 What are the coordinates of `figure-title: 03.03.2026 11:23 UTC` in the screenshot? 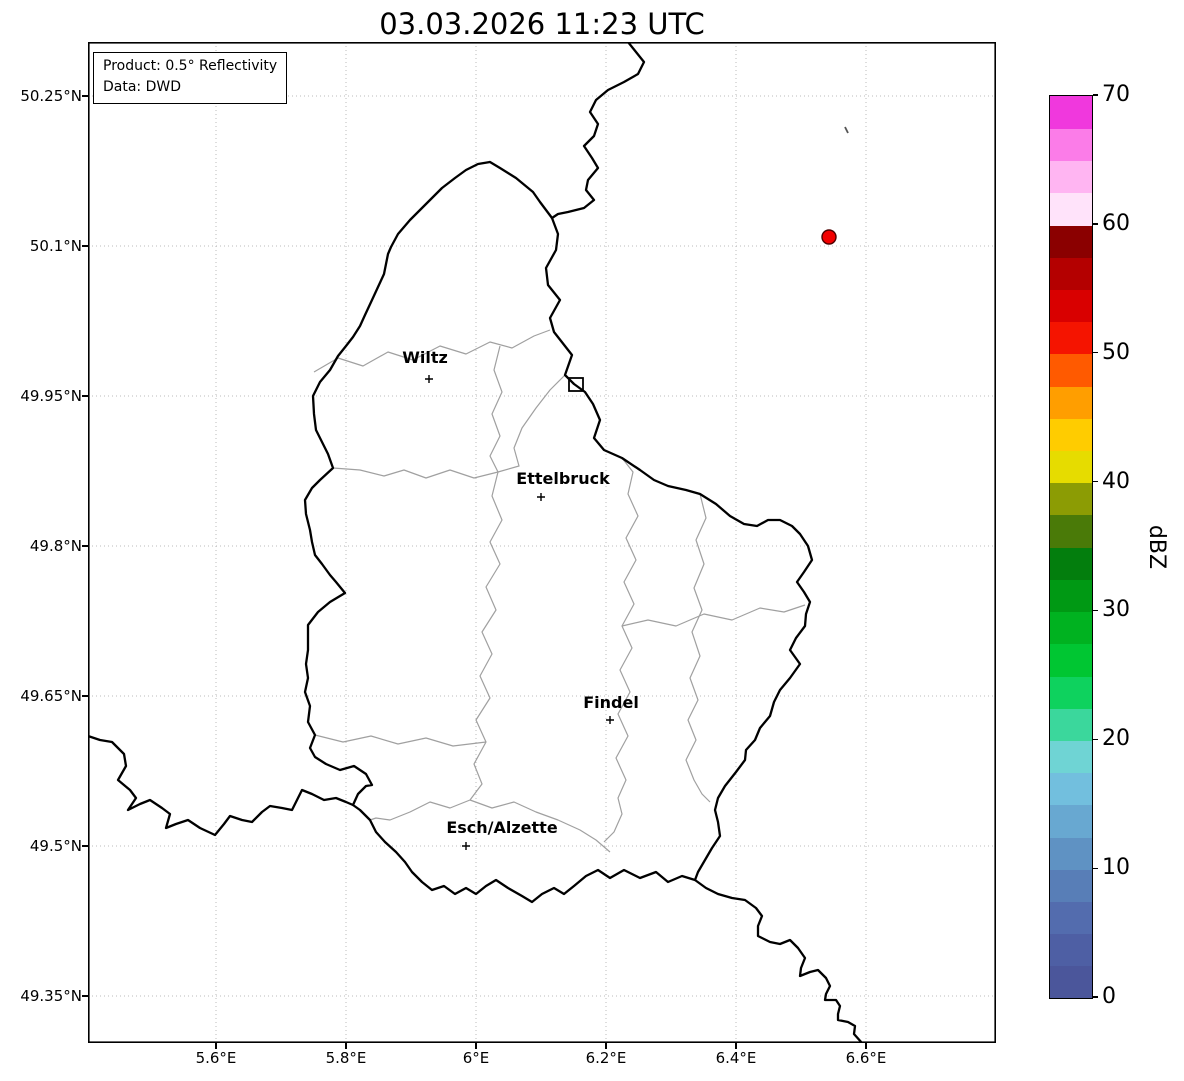 It's located at (542, 24).